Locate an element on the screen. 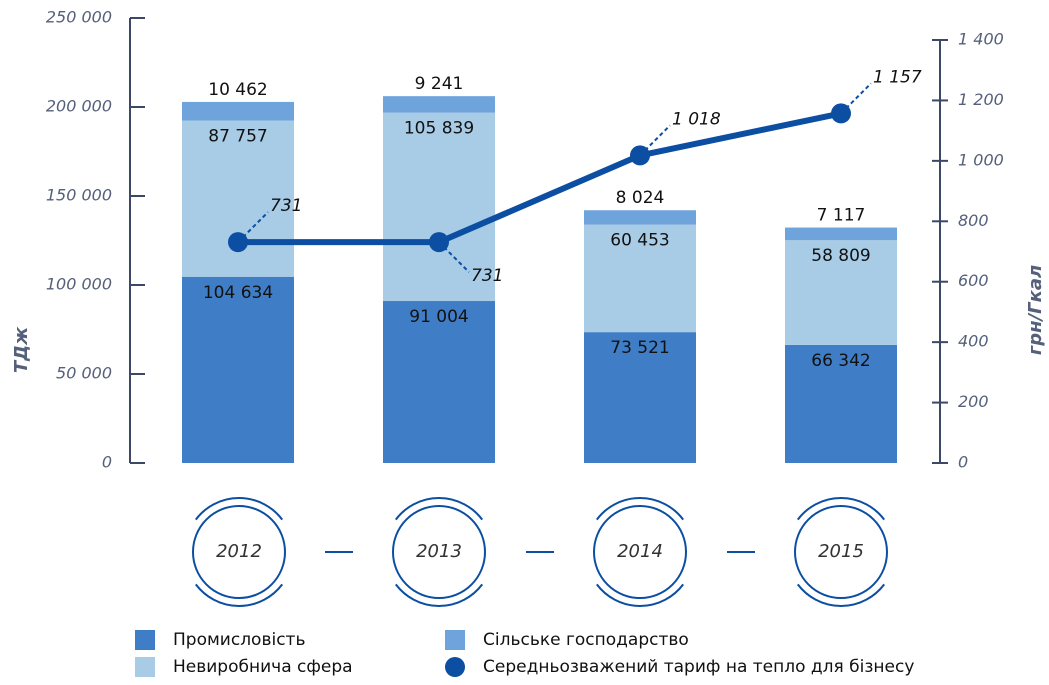 The image size is (1049, 685). value-label: 8 024 is located at coordinates (640, 198).